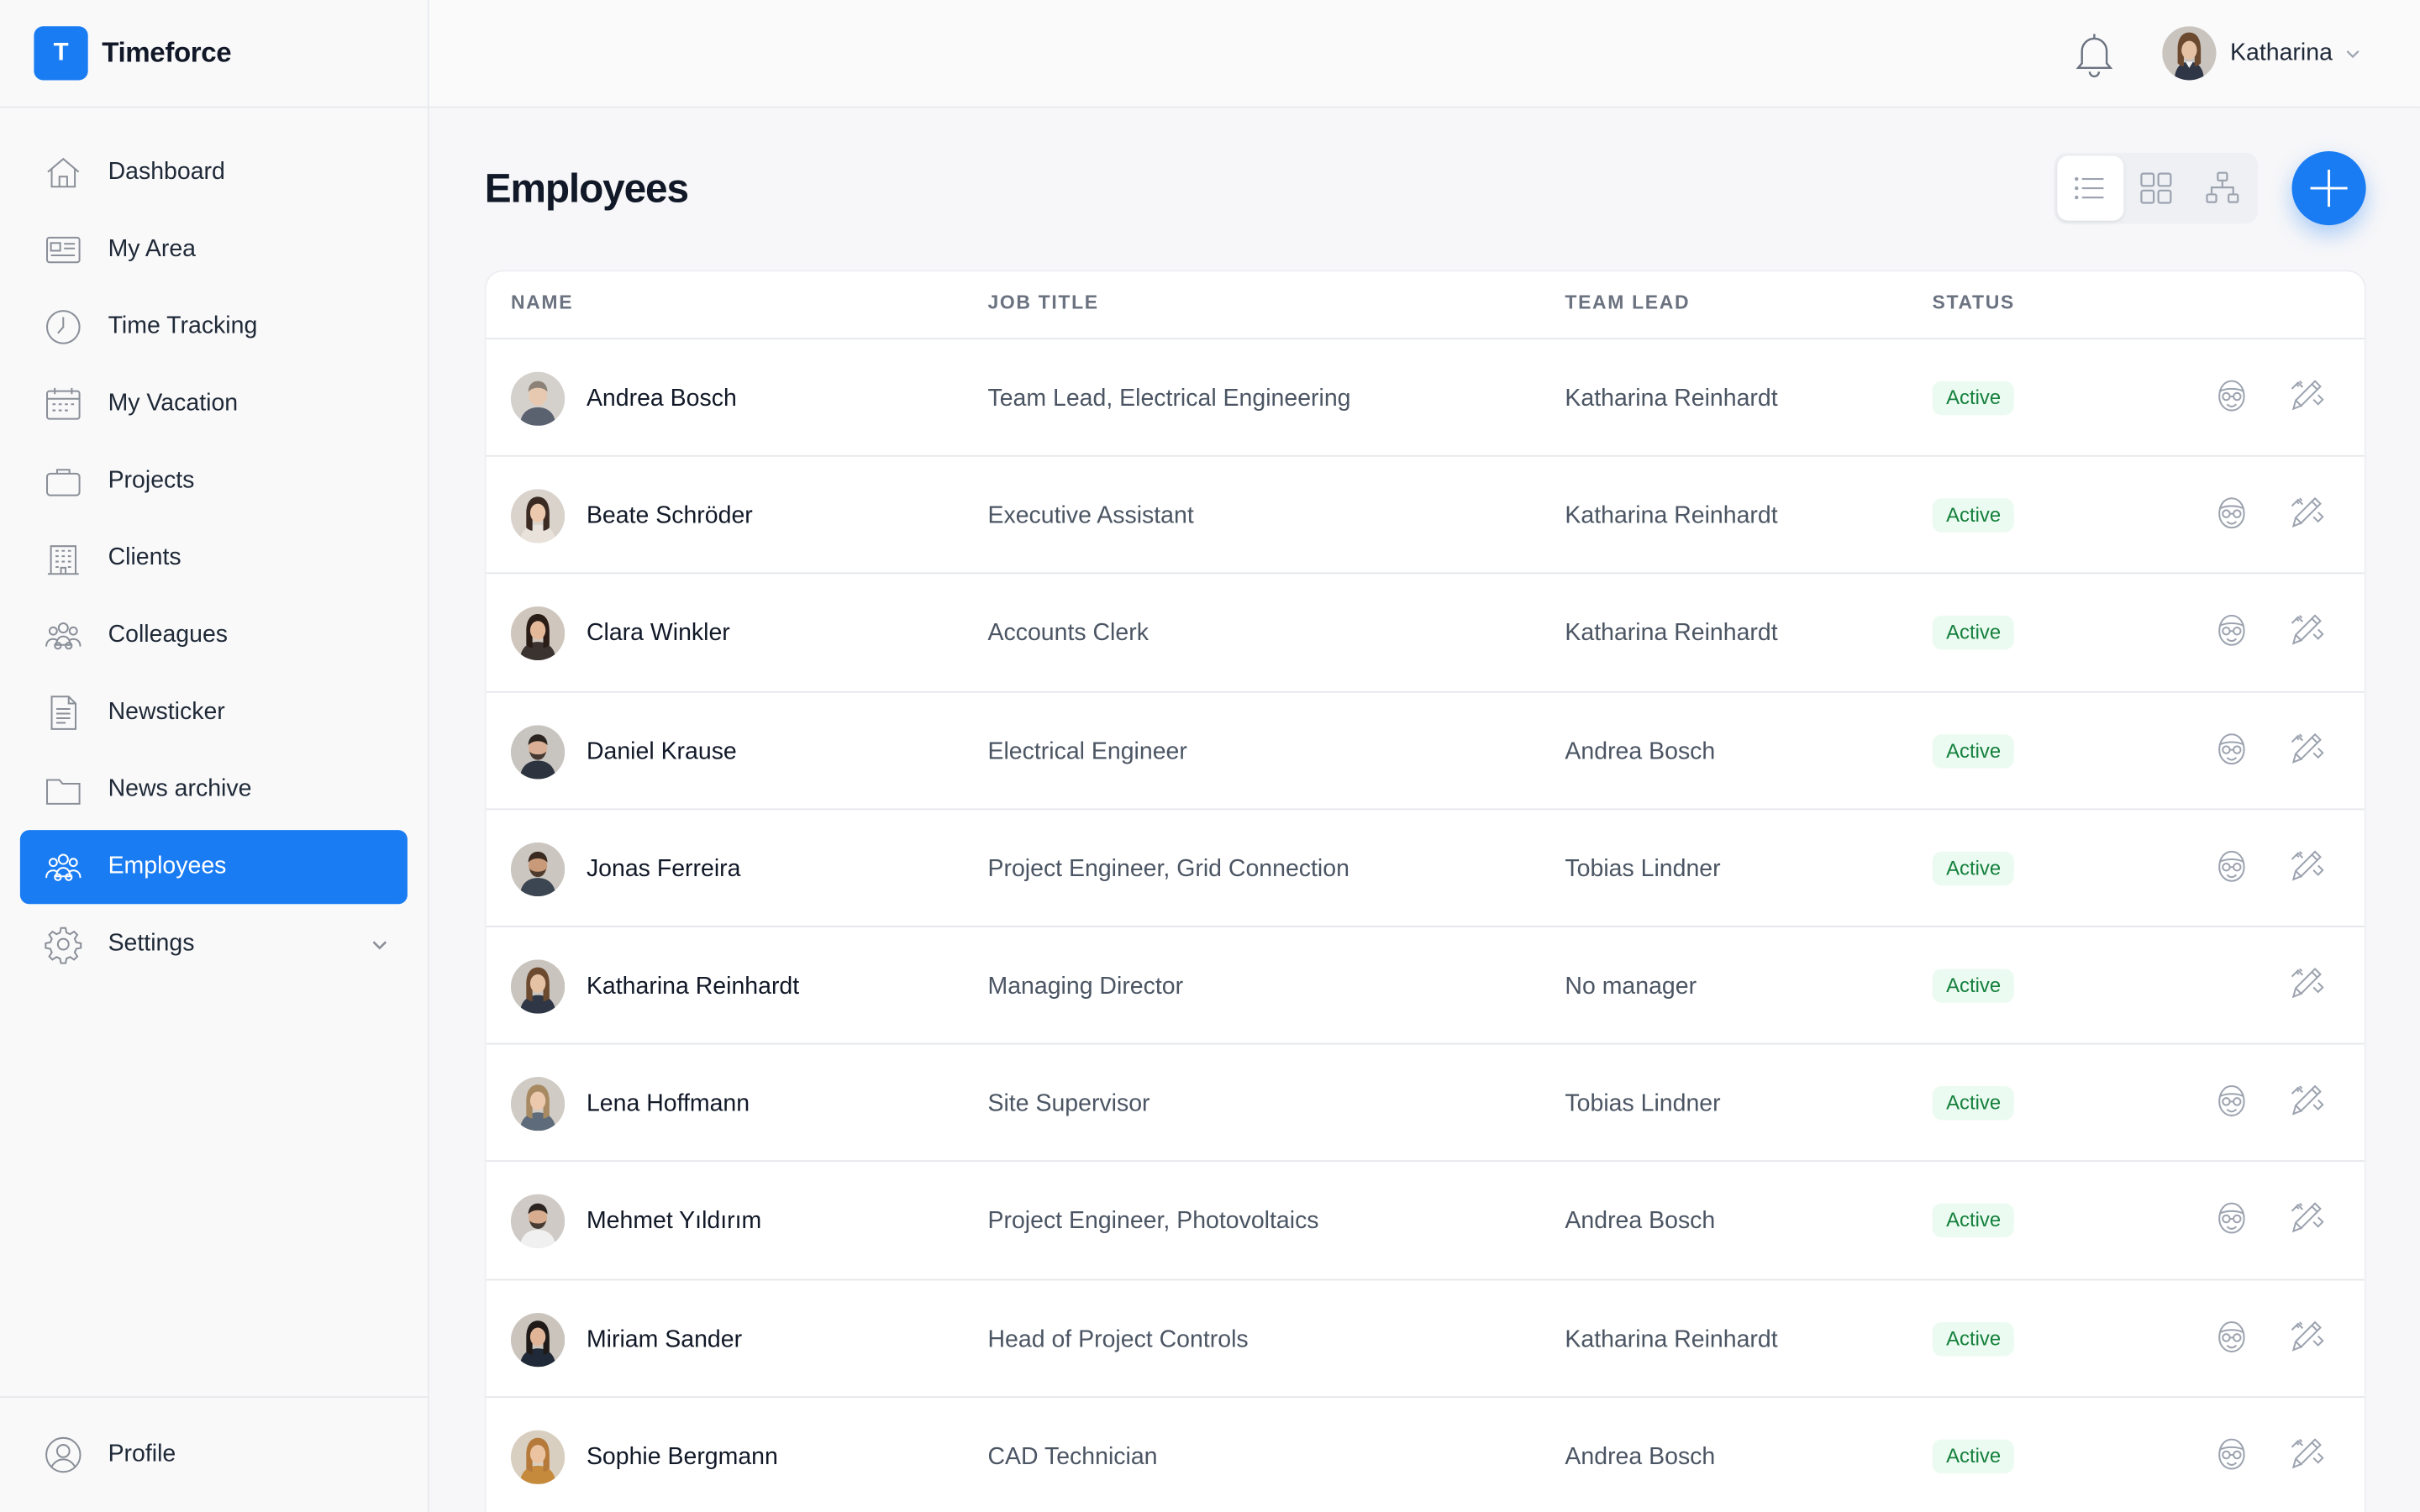 The width and height of the screenshot is (2420, 1512). Describe the element at coordinates (214, 867) in the screenshot. I see `sidebar-item-employees: Employees` at that location.